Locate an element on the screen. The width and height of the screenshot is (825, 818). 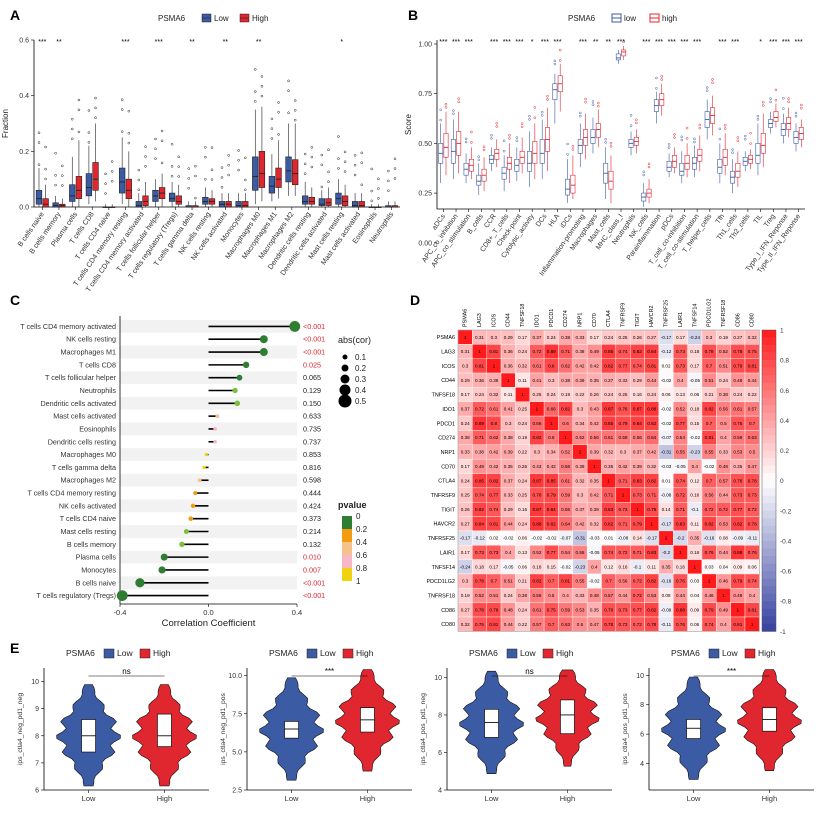
heatmap-value: 0.21 is located at coordinates (709, 394).